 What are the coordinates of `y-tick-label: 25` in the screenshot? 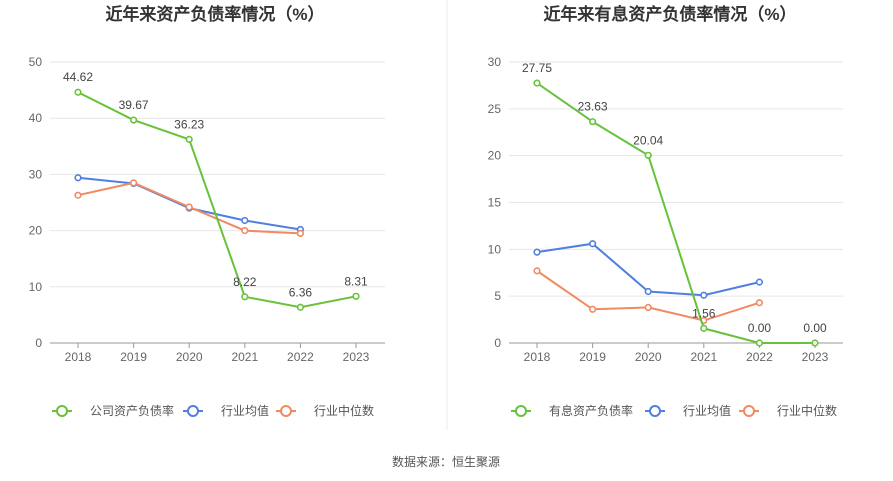 It's located at (495, 109).